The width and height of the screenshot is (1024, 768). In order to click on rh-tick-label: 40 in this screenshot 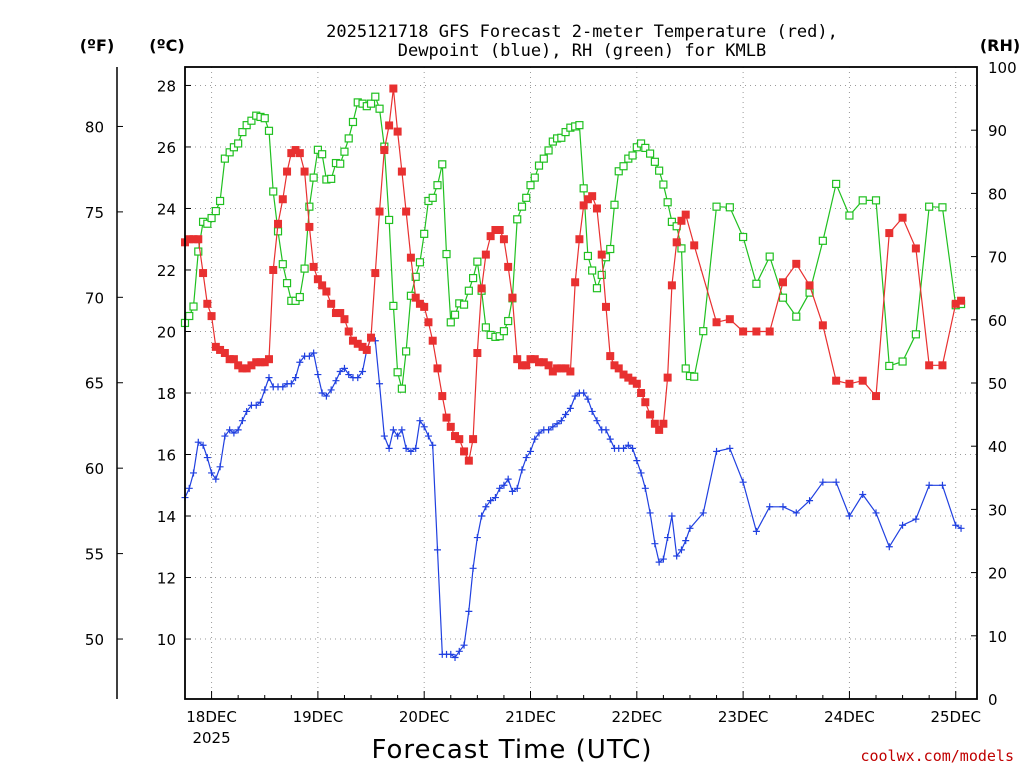, I will do `click(997, 447)`.